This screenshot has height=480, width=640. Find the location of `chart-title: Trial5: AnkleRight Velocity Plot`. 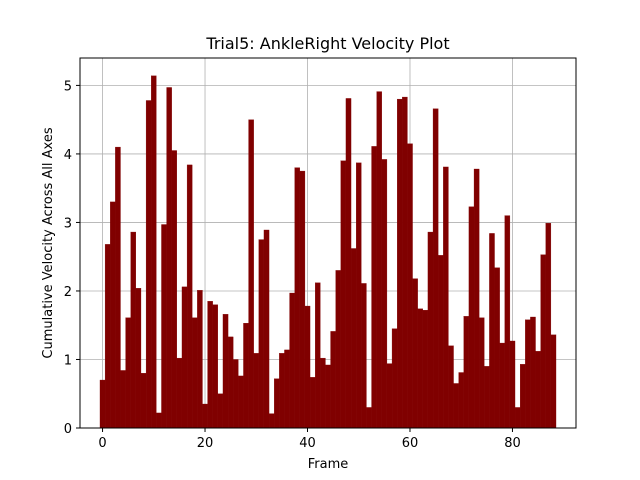

chart-title: Trial5: AnkleRight Velocity Plot is located at coordinates (327, 43).